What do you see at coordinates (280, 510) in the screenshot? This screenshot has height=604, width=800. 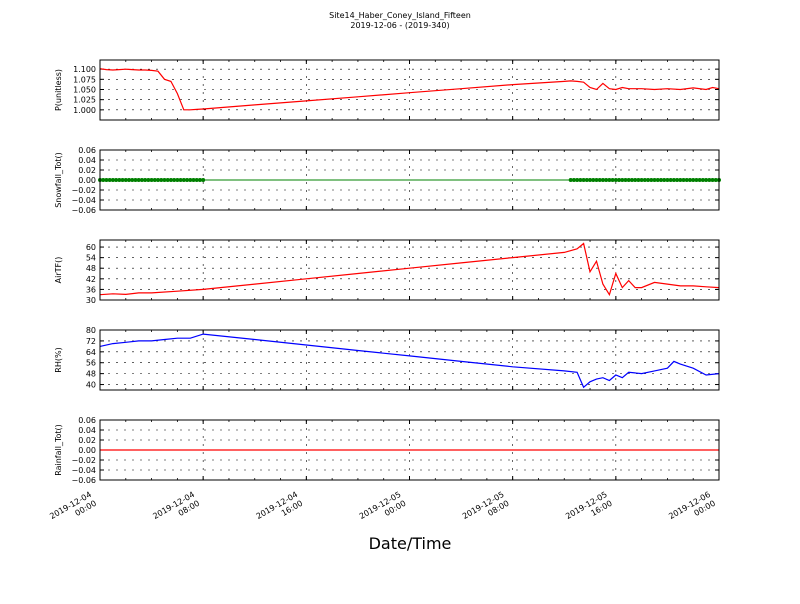 I see `x-tick-label: 2019-12-0416:00` at bounding box center [280, 510].